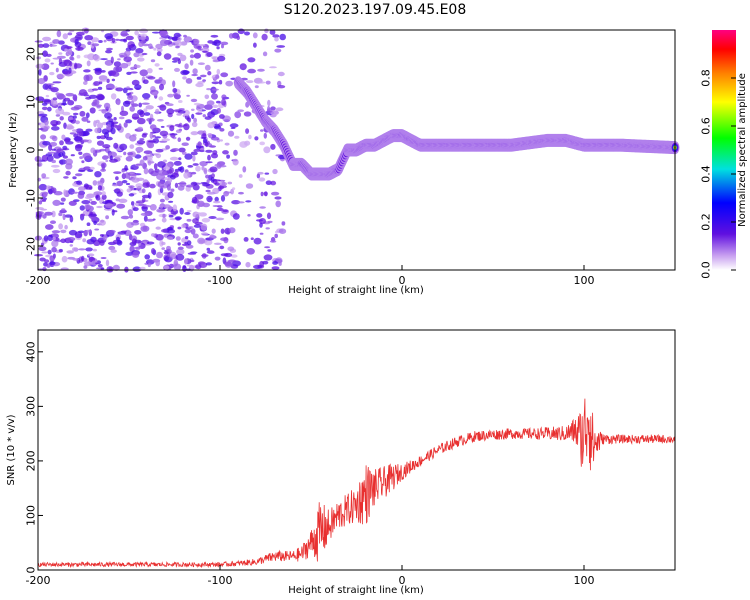  Describe the element at coordinates (706, 78) in the screenshot. I see `colorbar-tick-label: 0.8` at that location.